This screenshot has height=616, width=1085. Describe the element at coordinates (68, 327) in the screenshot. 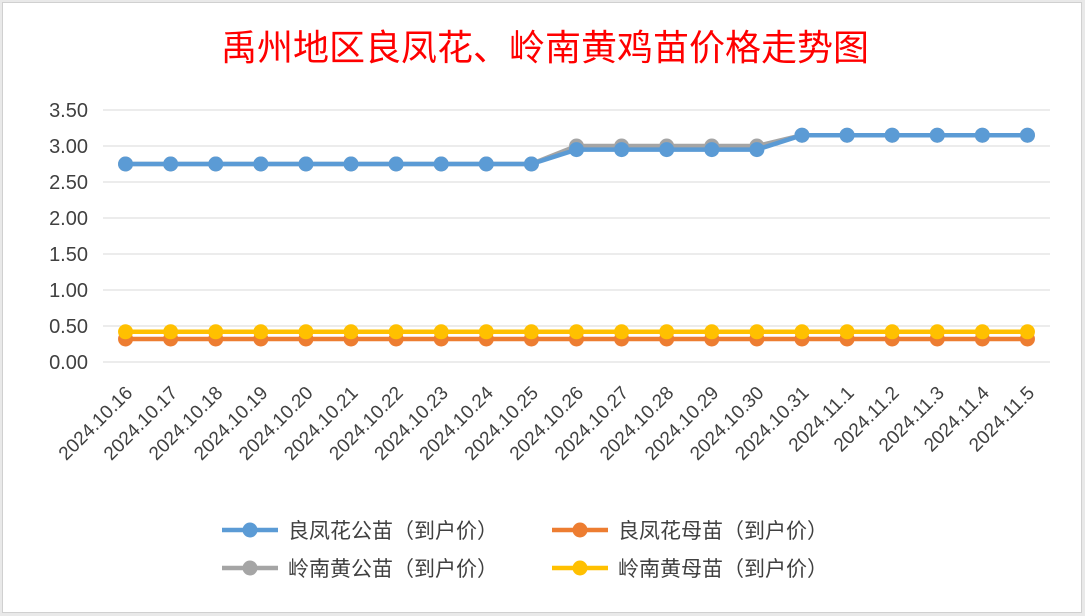

I see `y-tick-label: 0.50` at that location.